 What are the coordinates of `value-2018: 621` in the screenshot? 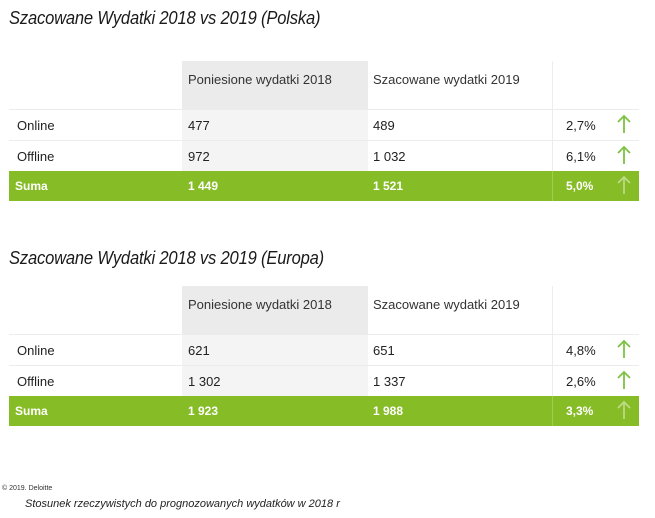 It's located at (199, 350).